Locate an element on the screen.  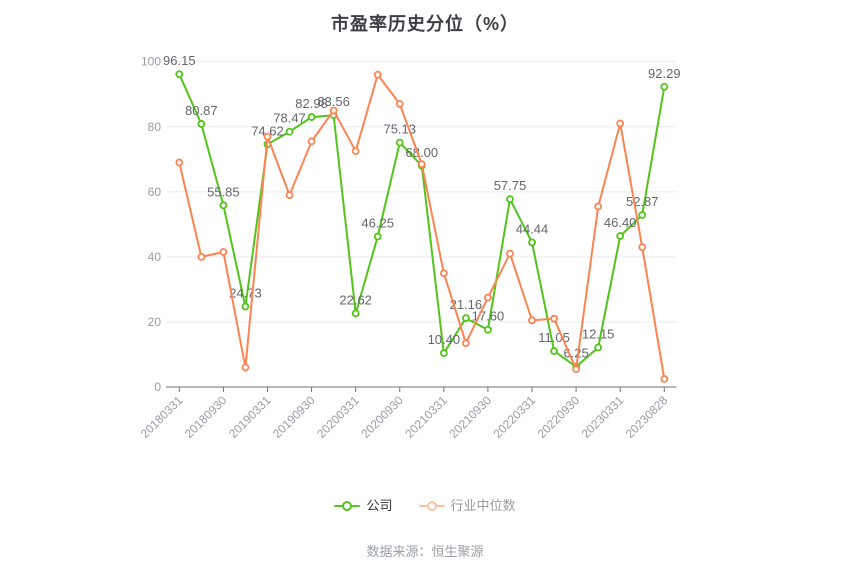
y-axis-label: 60 is located at coordinates (155, 192).